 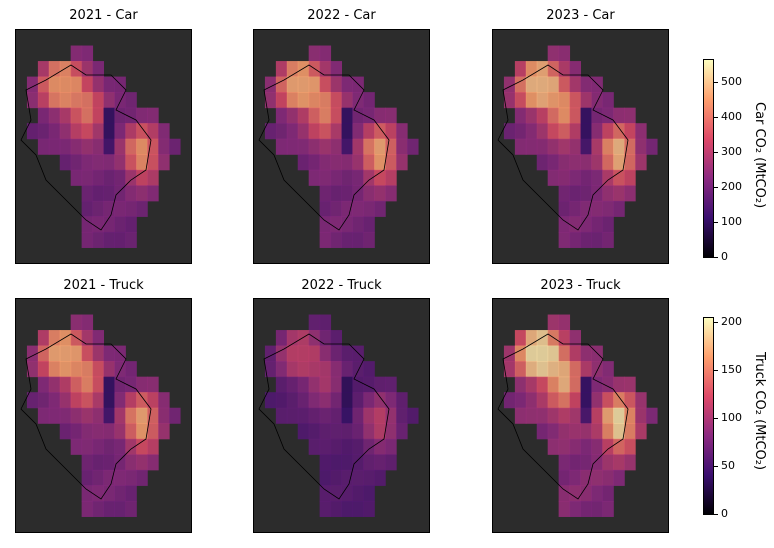 I want to click on map-panel-2022-car, so click(x=341, y=146).